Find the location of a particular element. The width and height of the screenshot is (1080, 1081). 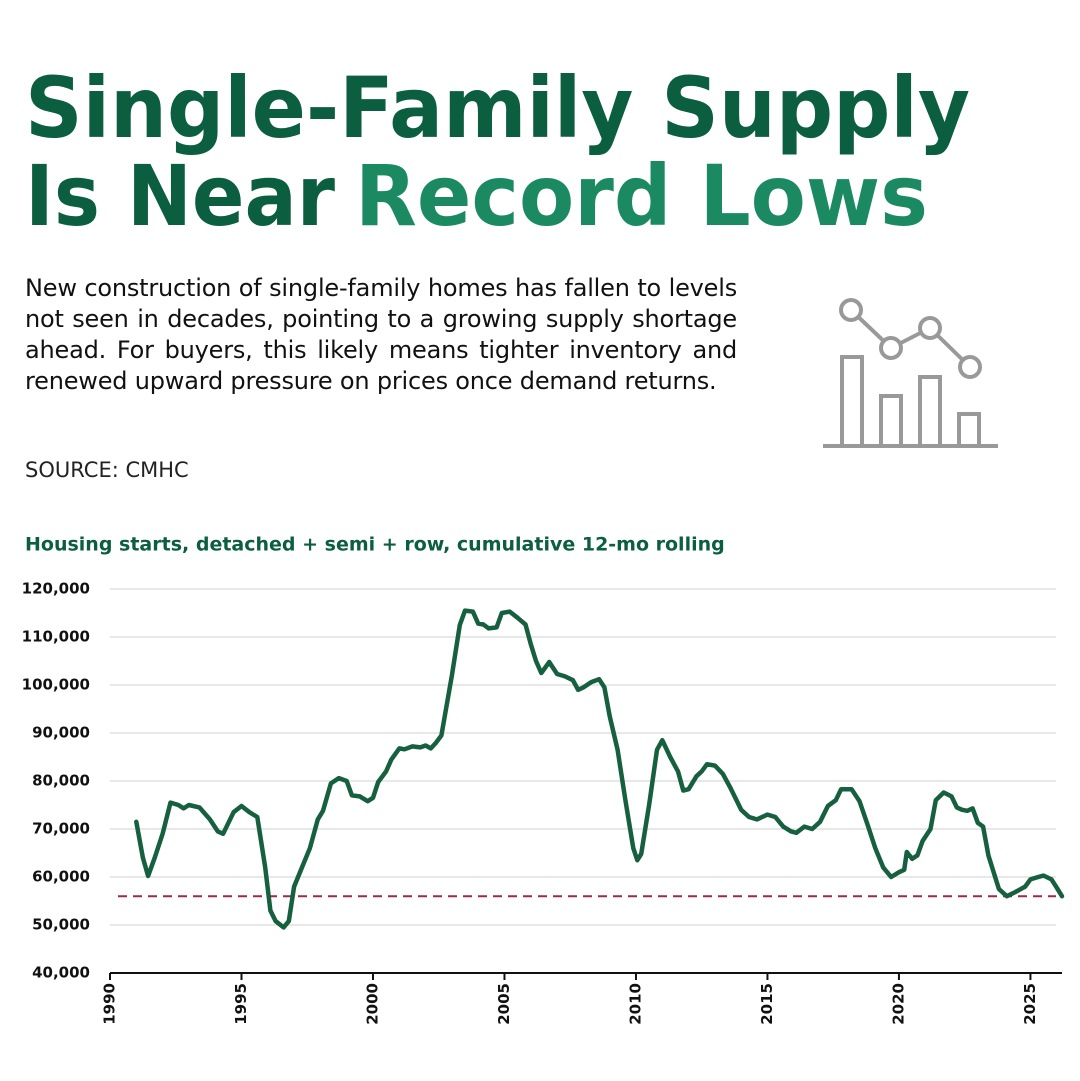

x-tick-label: 2025 is located at coordinates (1030, 1004).